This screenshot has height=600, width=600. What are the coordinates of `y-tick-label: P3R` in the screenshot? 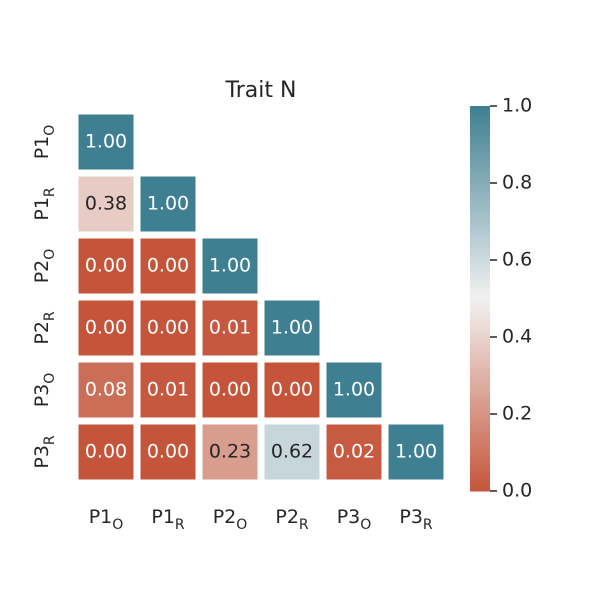 It's located at (45, 452).